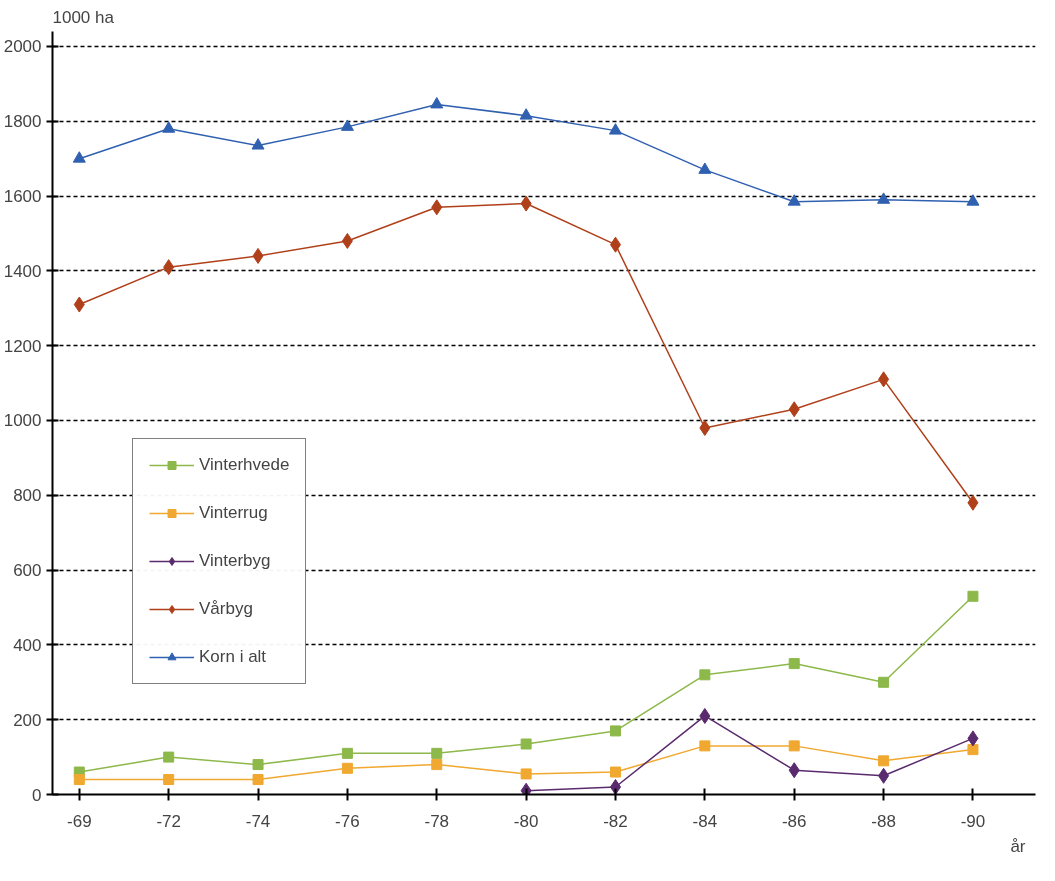 Image resolution: width=1055 pixels, height=881 pixels. What do you see at coordinates (705, 821) in the screenshot?
I see `x-tick-label: -84` at bounding box center [705, 821].